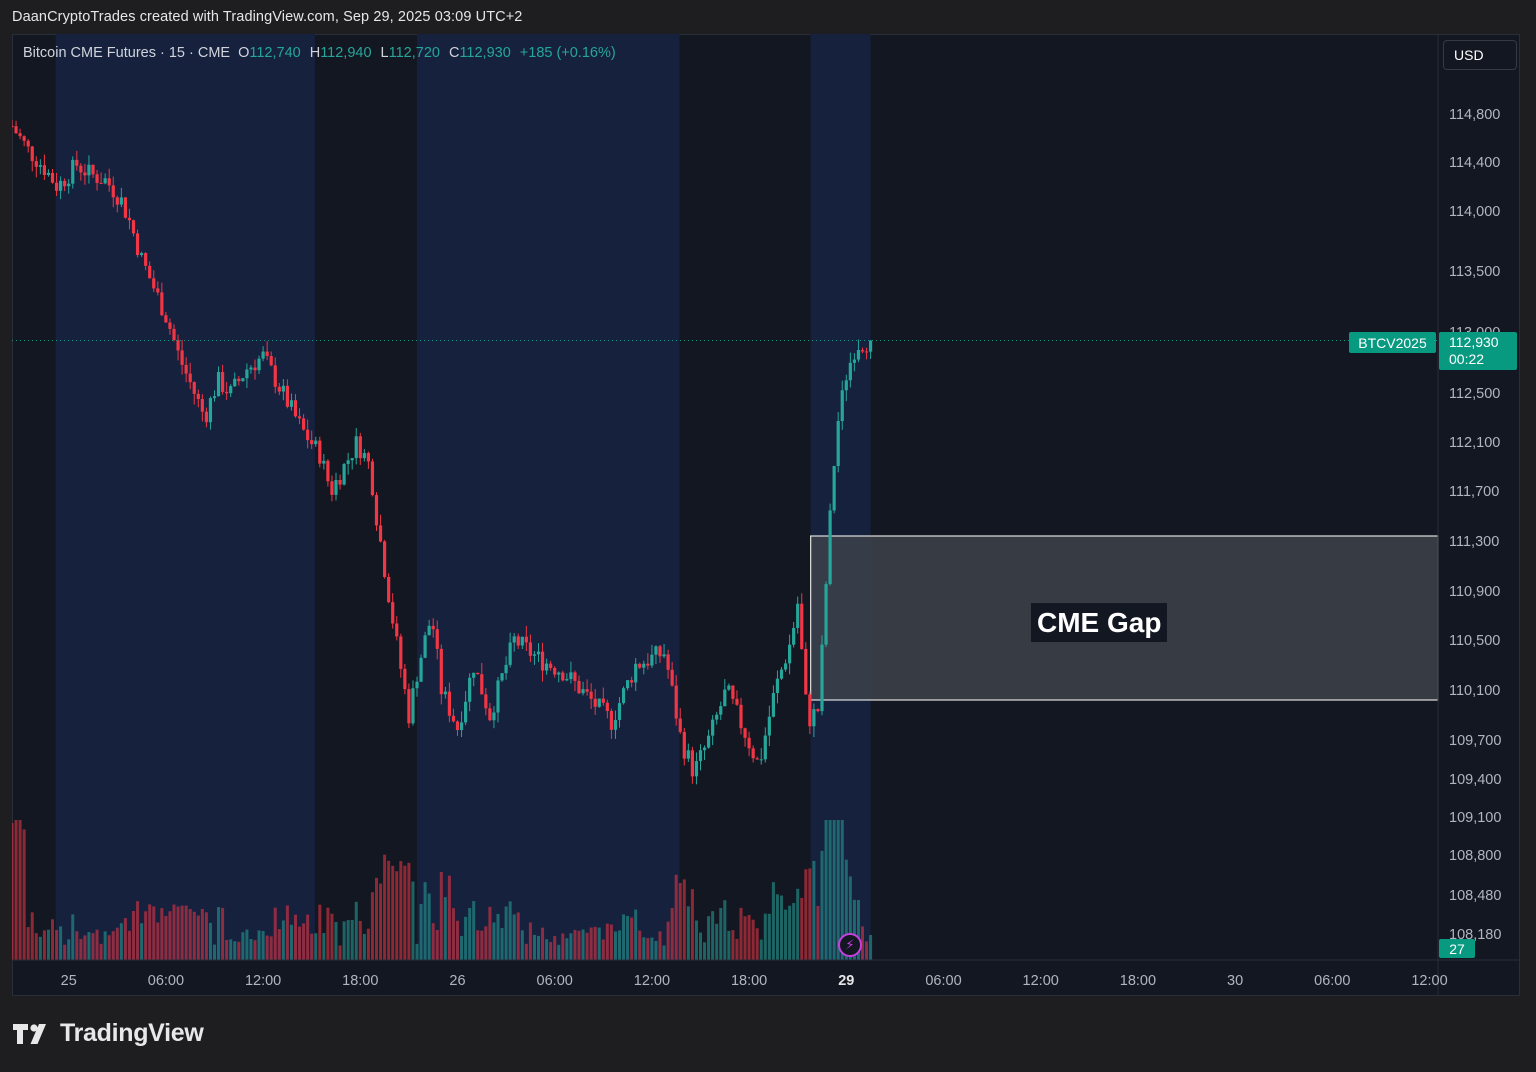  Describe the element at coordinates (1480, 55) in the screenshot. I see `currency-button: USD` at that location.